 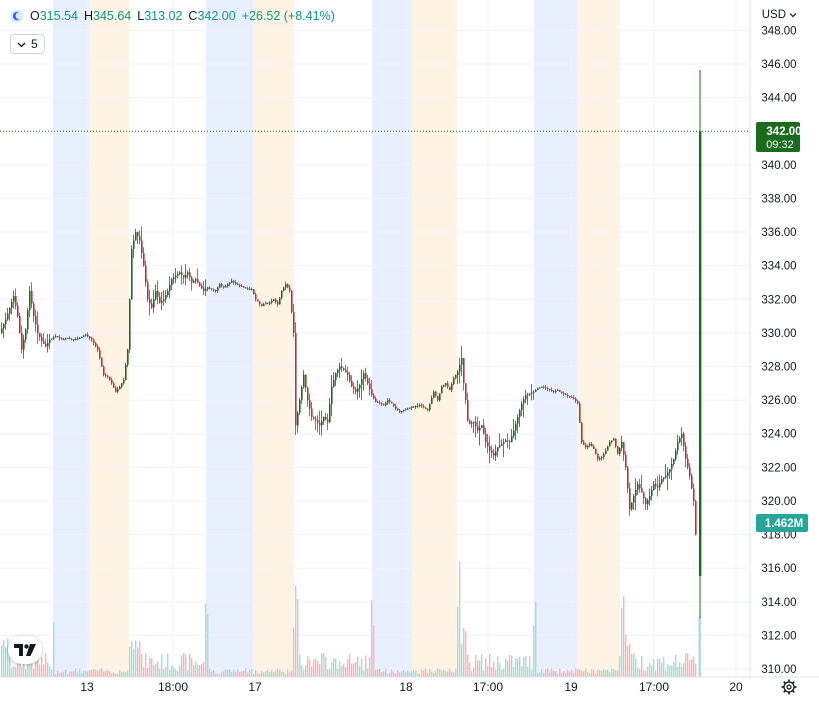 I want to click on currency-selector: USD, so click(x=779, y=15).